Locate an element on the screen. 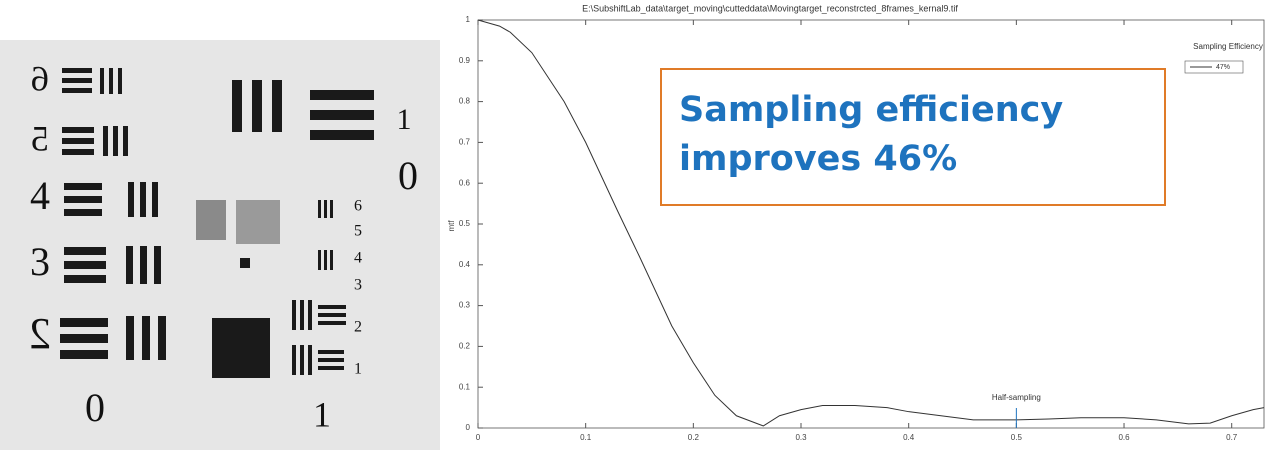  y-axis-label: mtf is located at coordinates (451, 226).